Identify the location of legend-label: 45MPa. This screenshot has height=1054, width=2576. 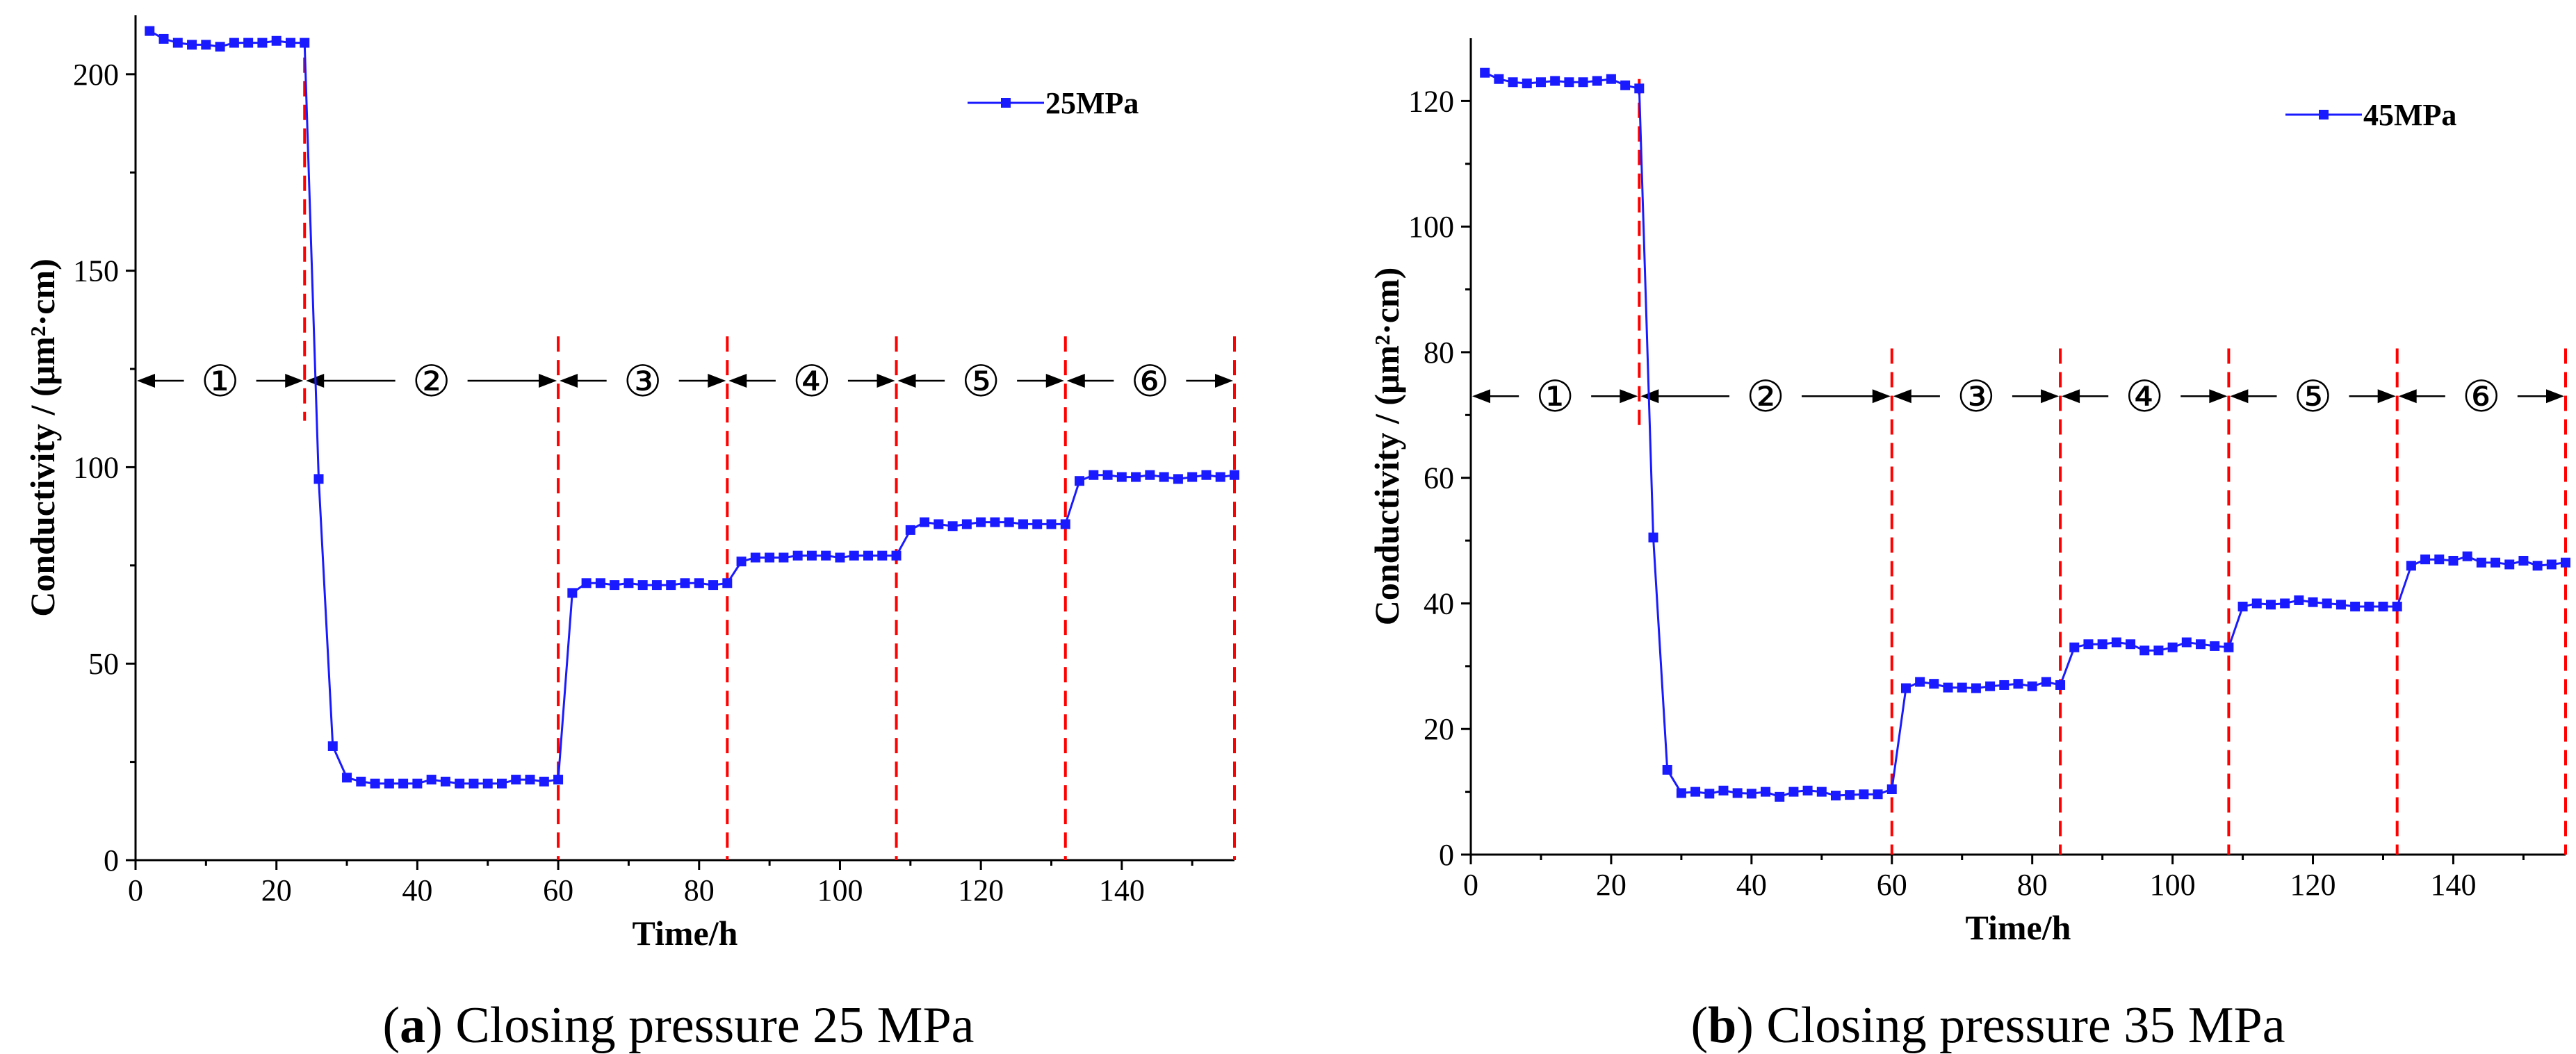
(2409, 115).